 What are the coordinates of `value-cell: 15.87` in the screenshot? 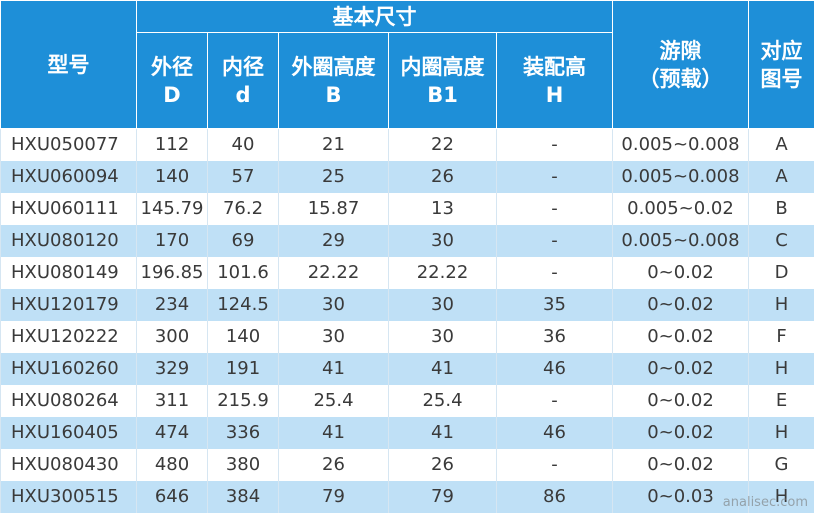 It's located at (334, 209).